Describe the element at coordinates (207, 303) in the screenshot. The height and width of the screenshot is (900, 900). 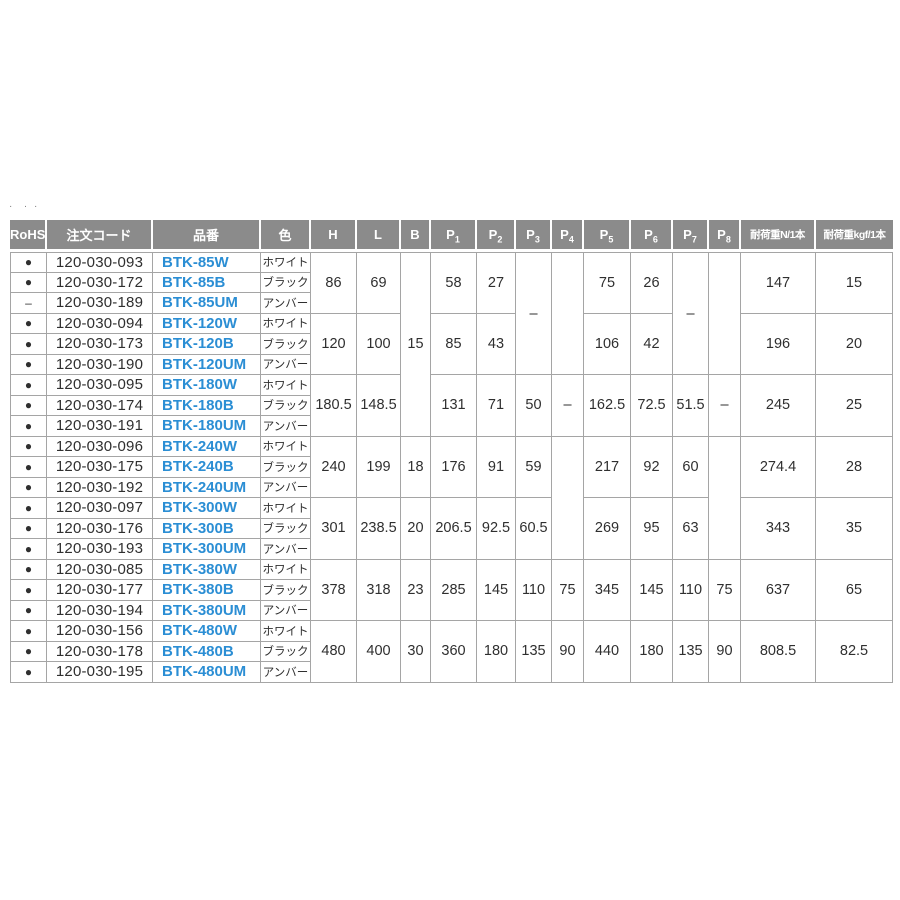
I see `part-number-link: BTK-85UM` at that location.